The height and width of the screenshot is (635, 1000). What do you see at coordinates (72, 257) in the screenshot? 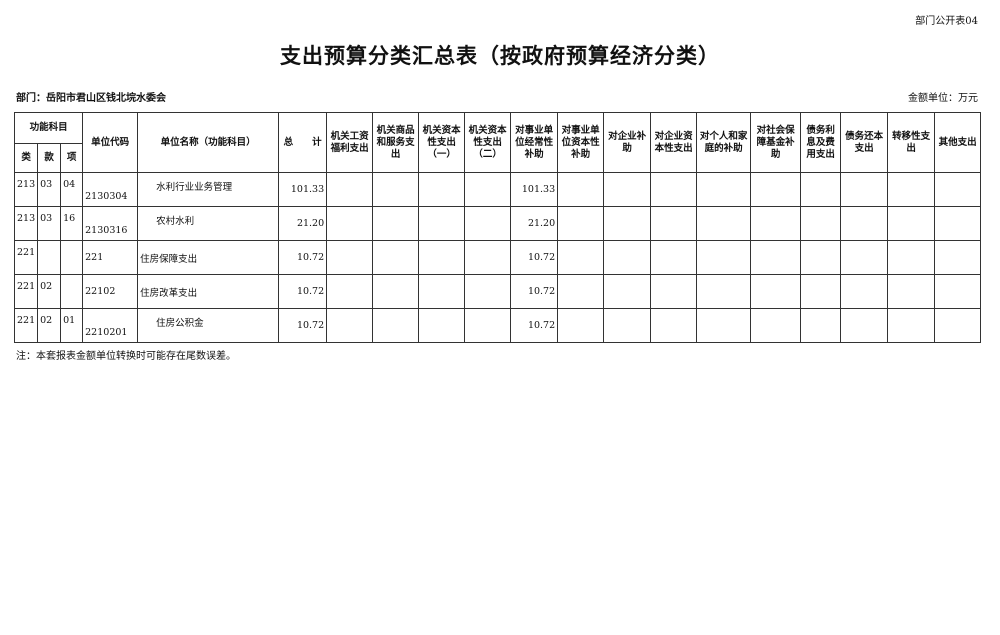
I see `cell-xiang` at bounding box center [72, 257].